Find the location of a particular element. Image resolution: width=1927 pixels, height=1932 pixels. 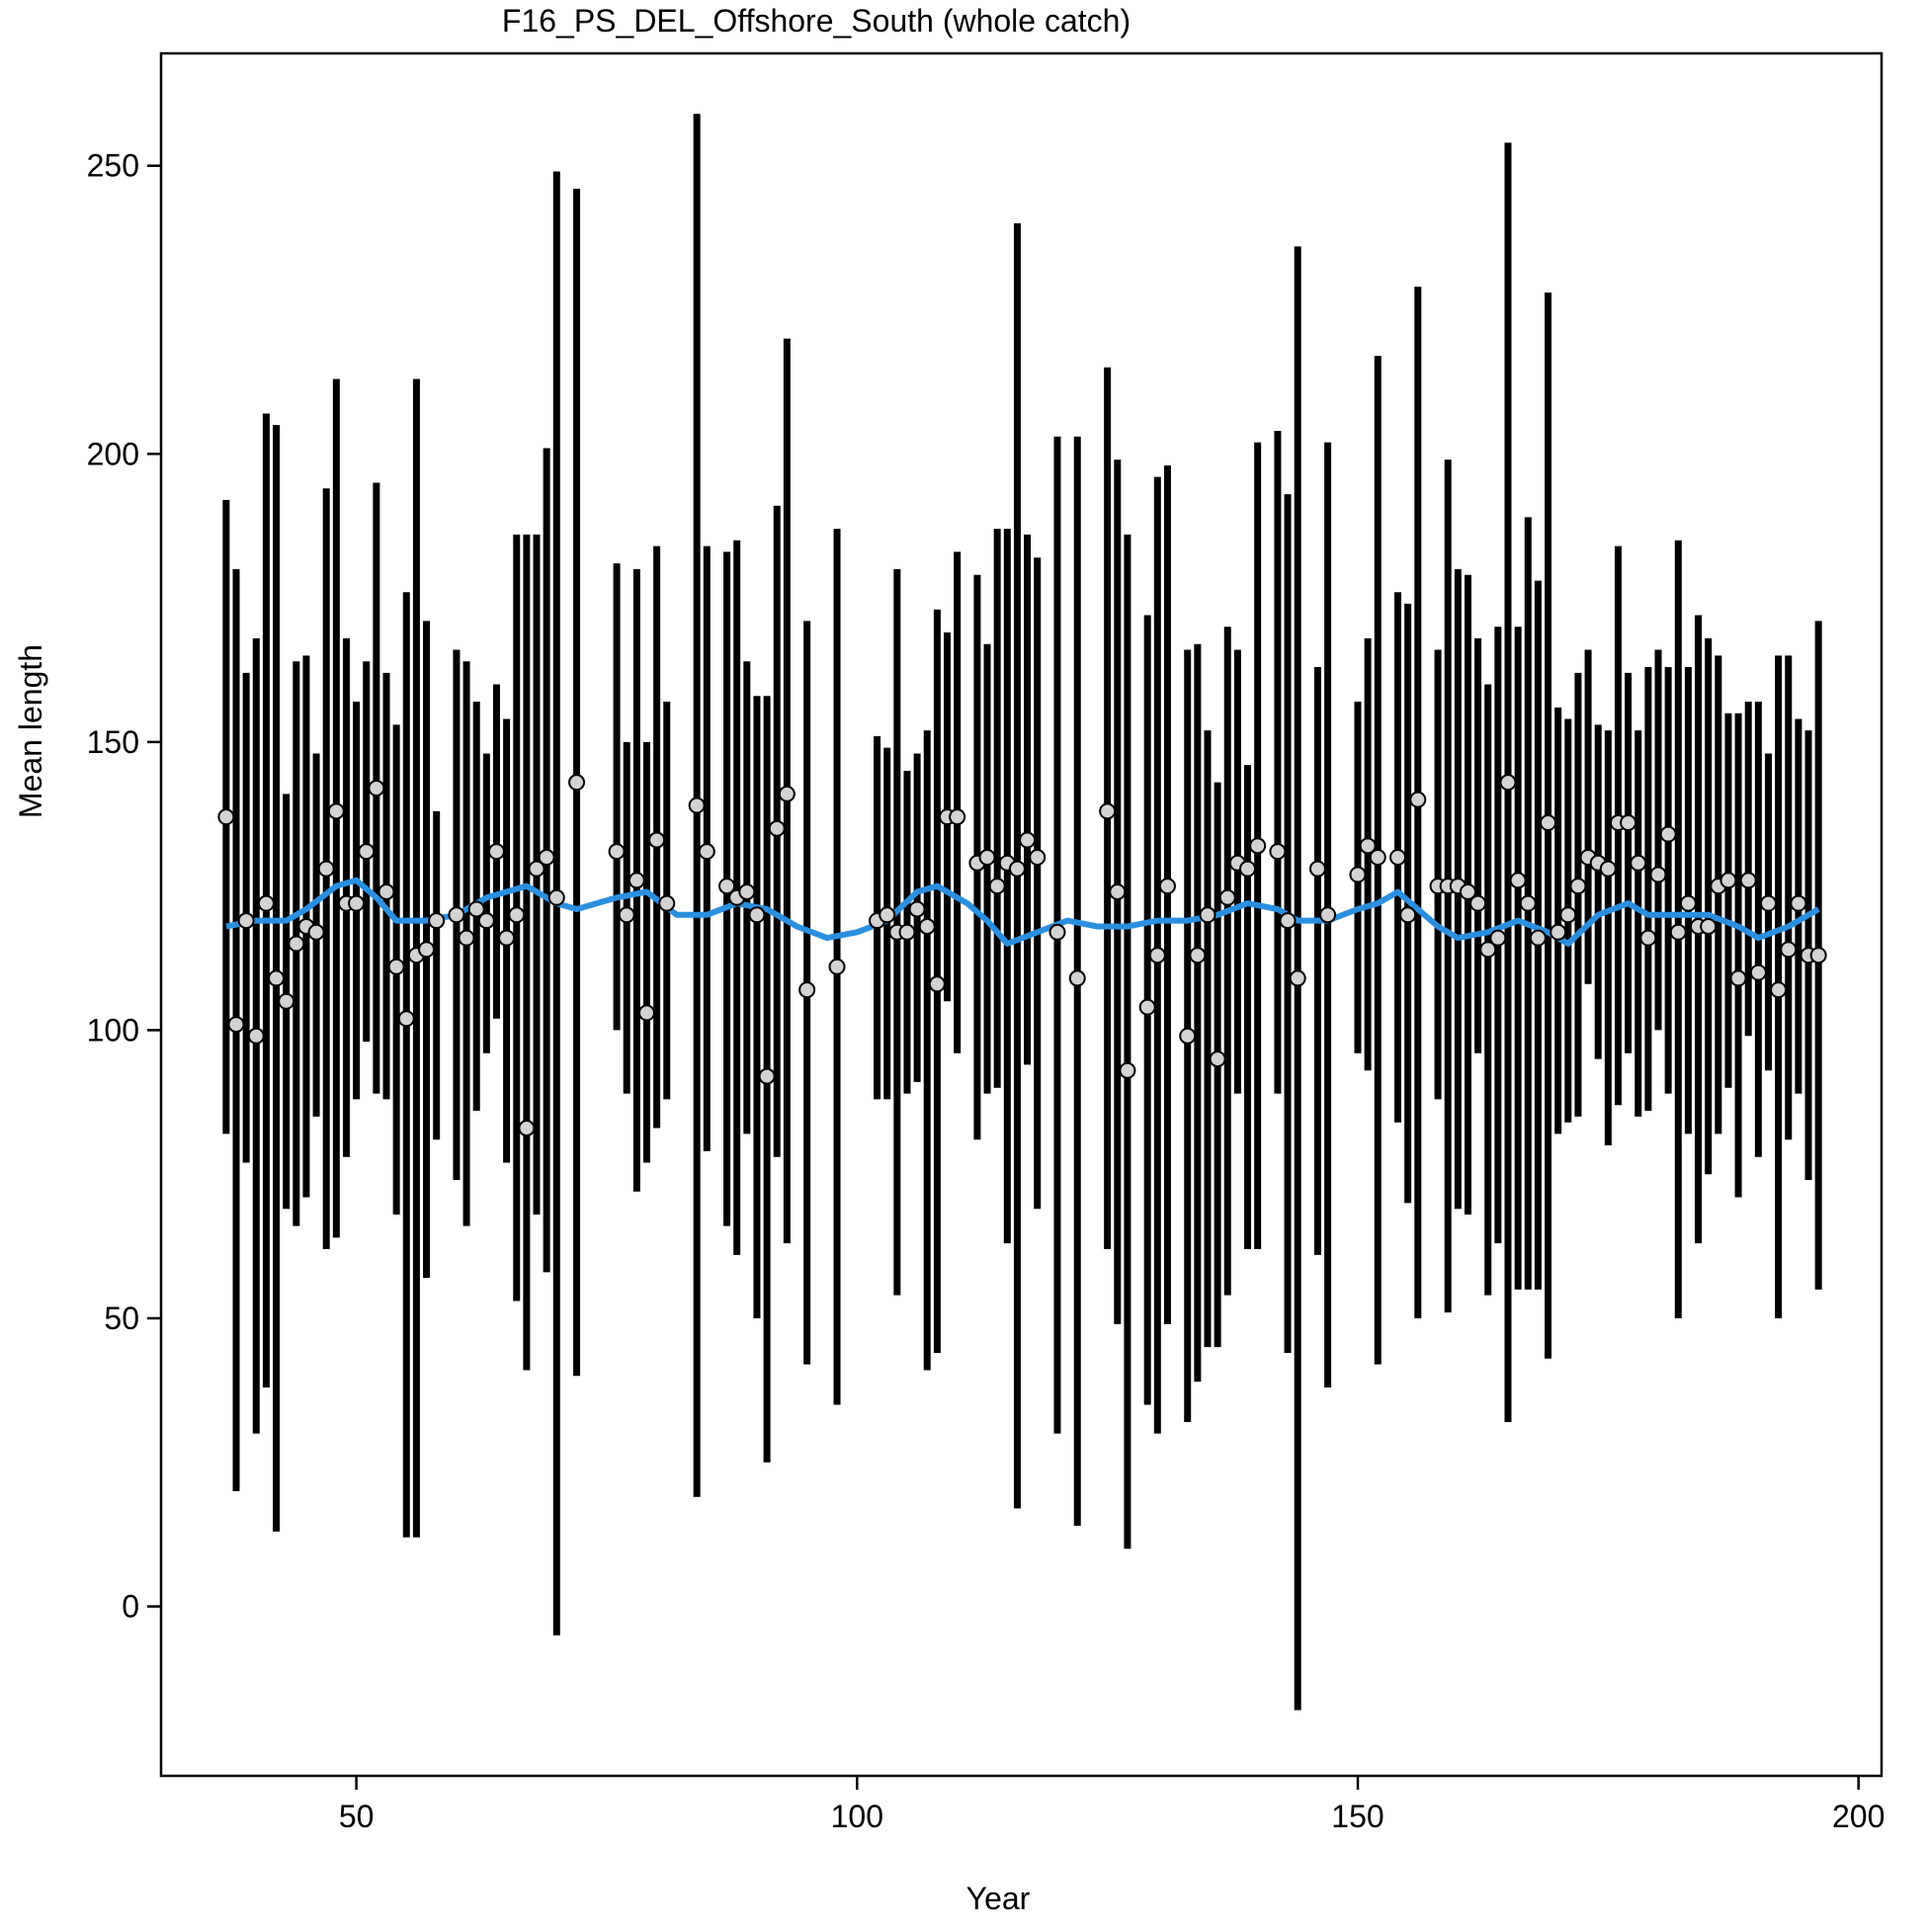

y-tick-label: 250 is located at coordinates (113, 166).